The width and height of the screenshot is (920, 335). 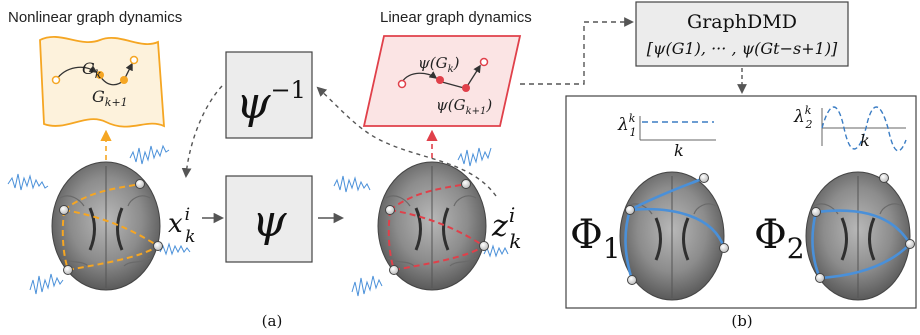 I want to click on label-gk: Gk, so click(x=92, y=70).